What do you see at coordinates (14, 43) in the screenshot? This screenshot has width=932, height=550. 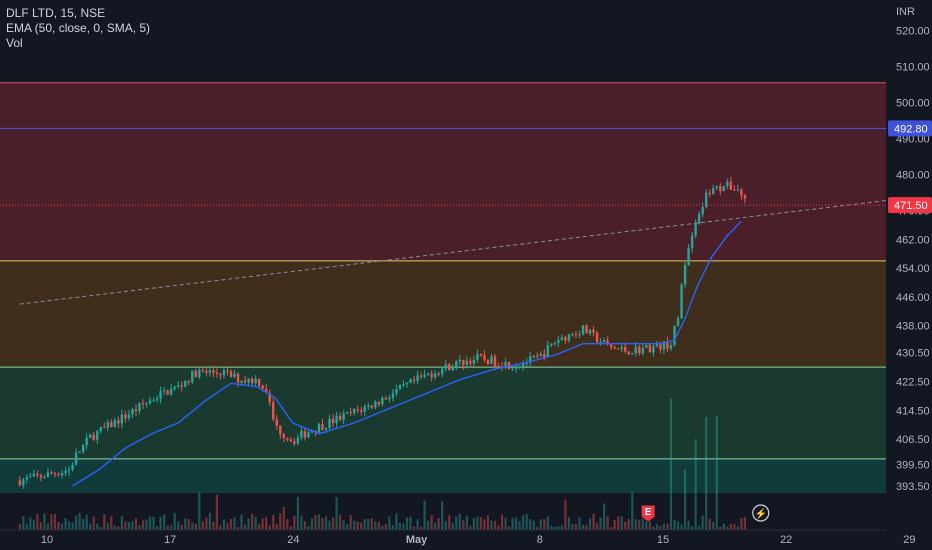 I see `volume-indicator-label: Vol` at bounding box center [14, 43].